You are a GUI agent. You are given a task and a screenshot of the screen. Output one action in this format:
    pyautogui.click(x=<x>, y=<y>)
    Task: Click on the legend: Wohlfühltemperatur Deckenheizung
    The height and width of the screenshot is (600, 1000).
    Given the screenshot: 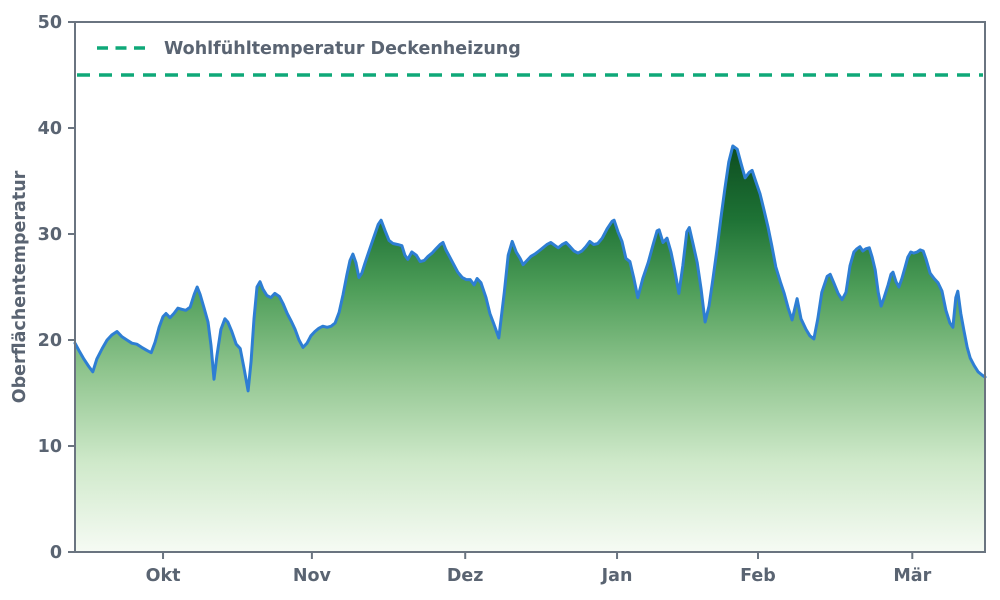 What is the action you would take?
    pyautogui.click(x=309, y=49)
    